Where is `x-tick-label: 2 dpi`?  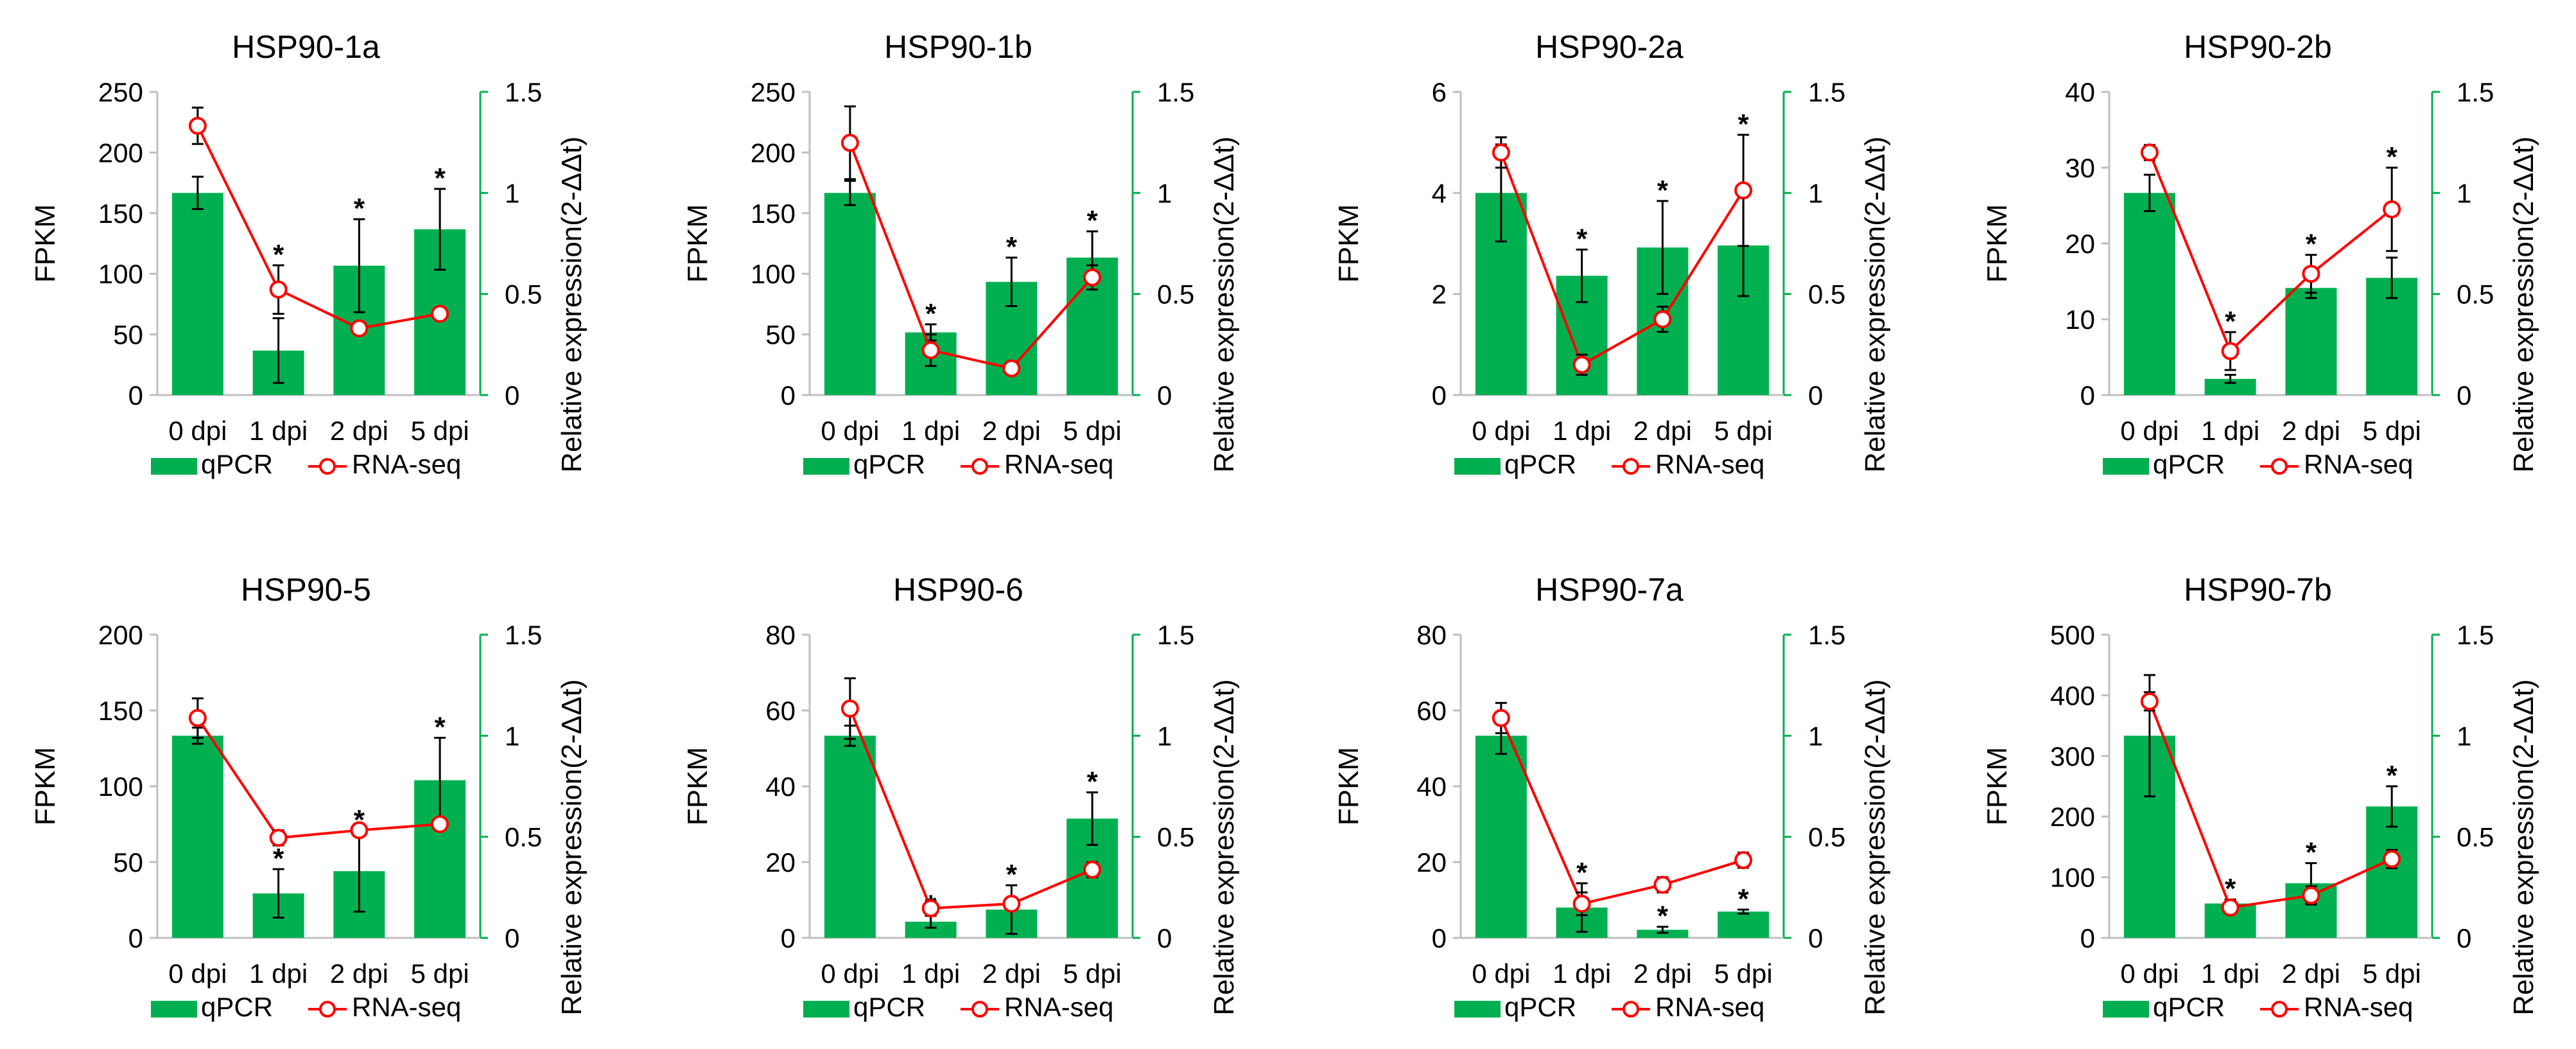
x-tick-label: 2 dpi is located at coordinates (2311, 431).